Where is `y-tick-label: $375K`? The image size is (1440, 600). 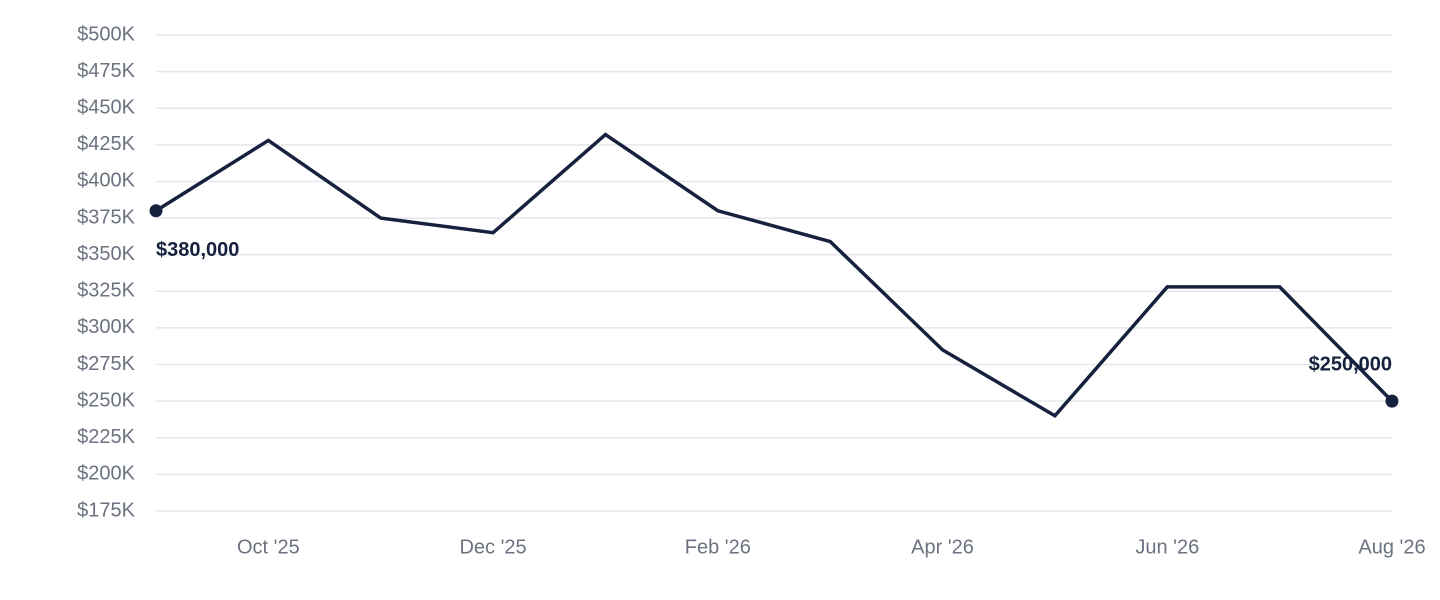
y-tick-label: $375K is located at coordinates (106, 217).